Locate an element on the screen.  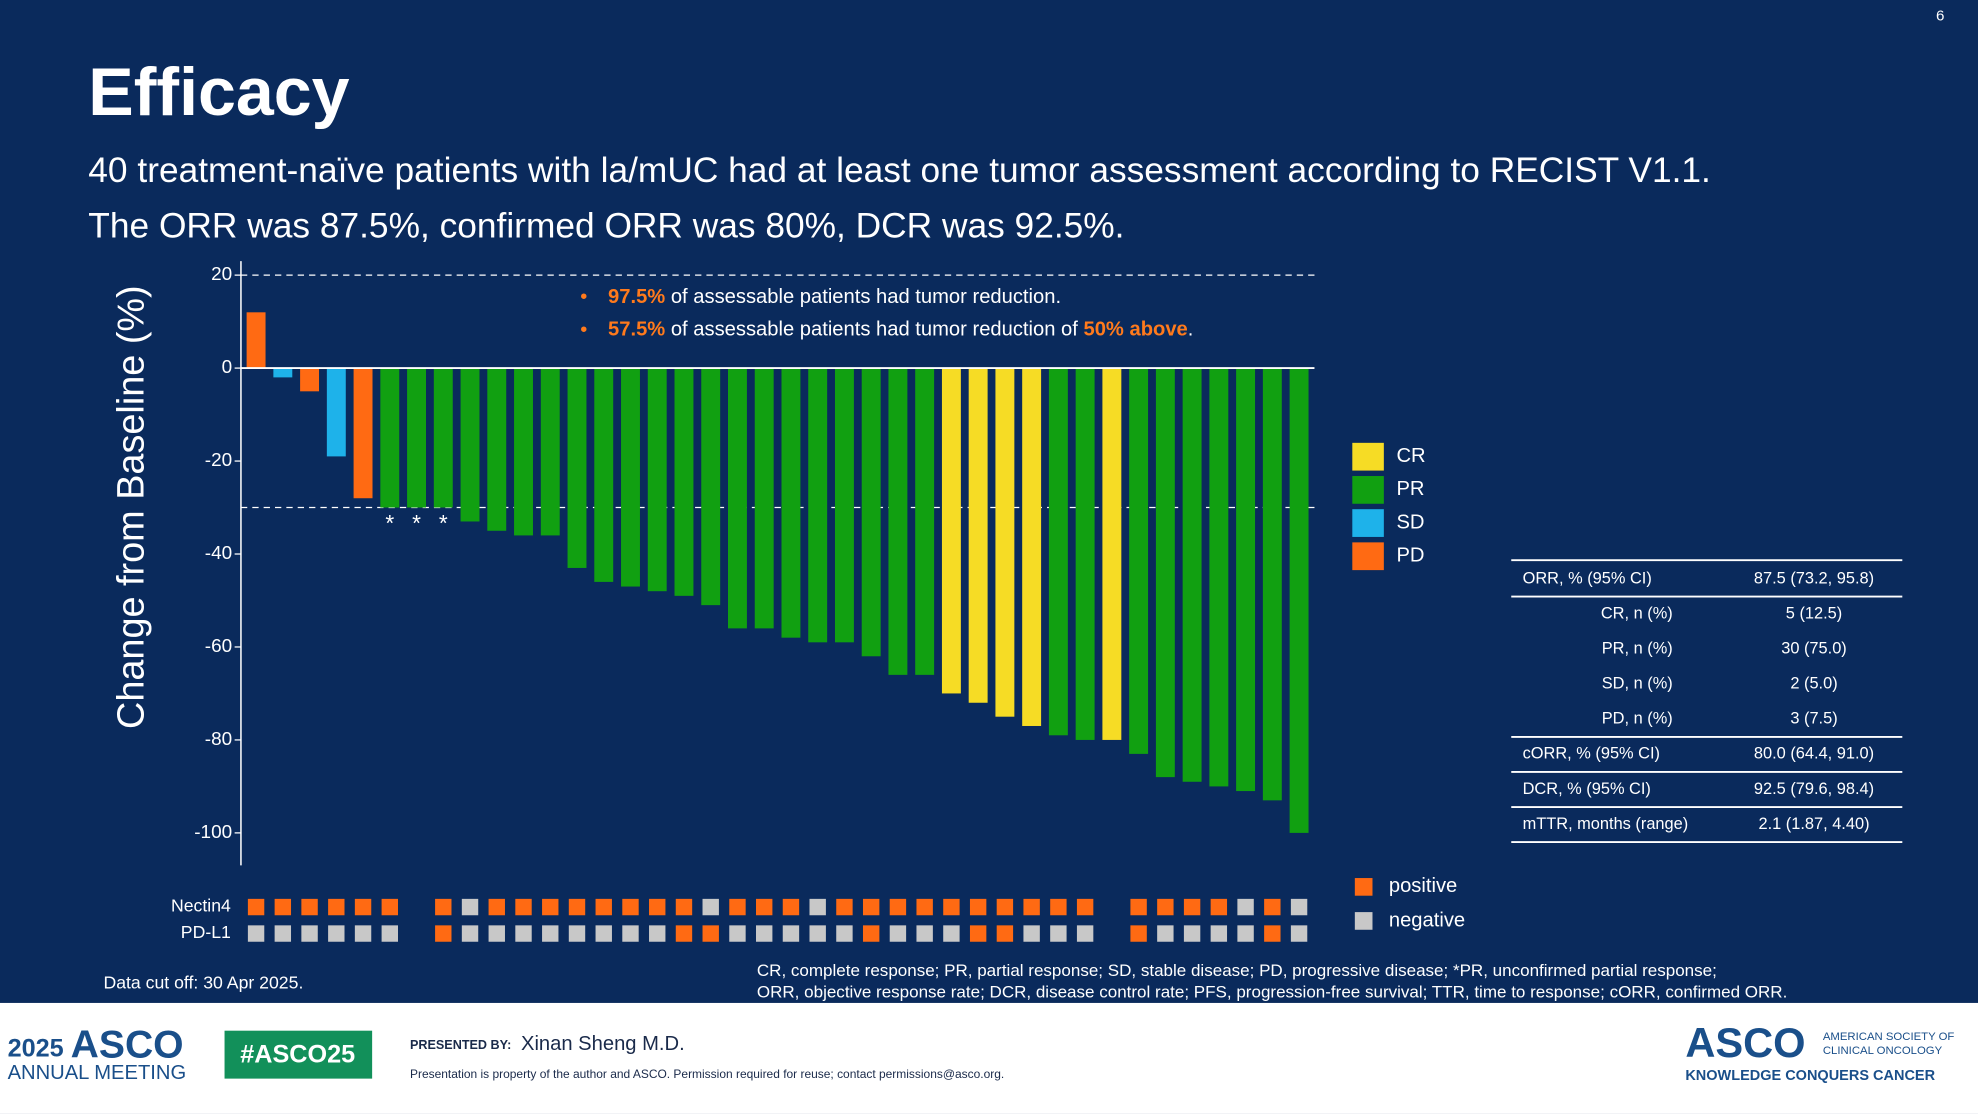
table-label: CR, n (%) is located at coordinates (1637, 613).